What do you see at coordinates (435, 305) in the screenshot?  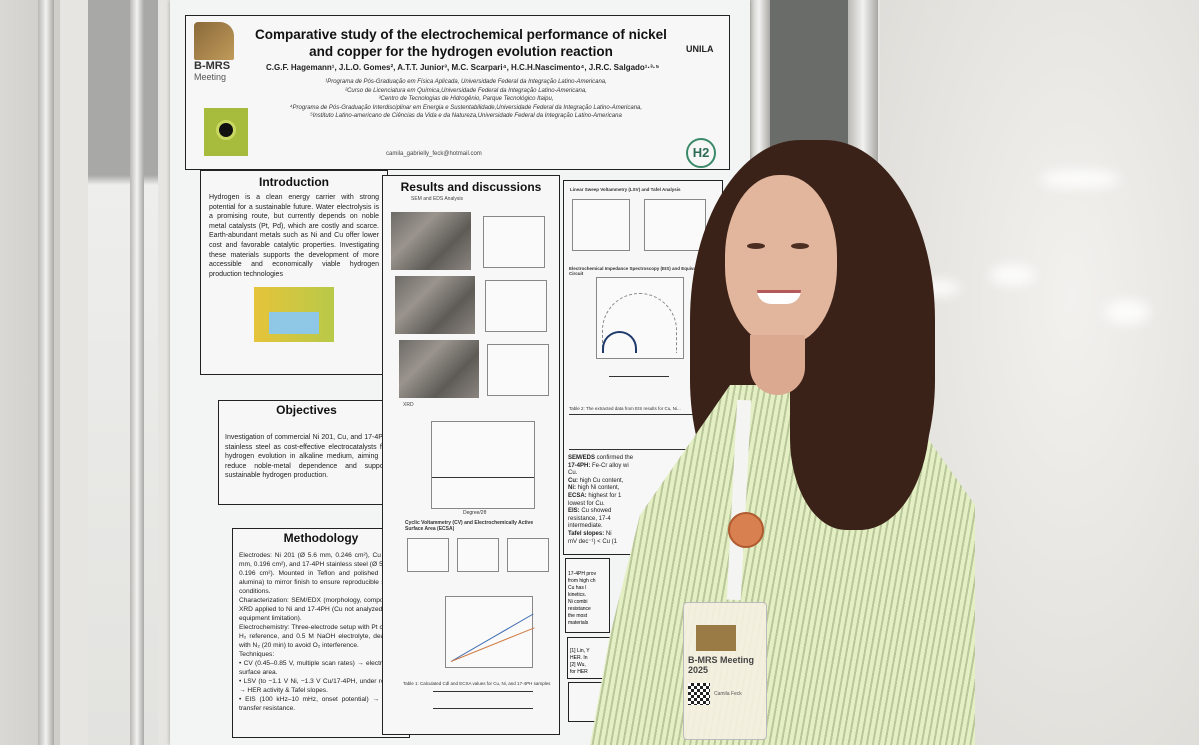 I see `sem-image-ni` at bounding box center [435, 305].